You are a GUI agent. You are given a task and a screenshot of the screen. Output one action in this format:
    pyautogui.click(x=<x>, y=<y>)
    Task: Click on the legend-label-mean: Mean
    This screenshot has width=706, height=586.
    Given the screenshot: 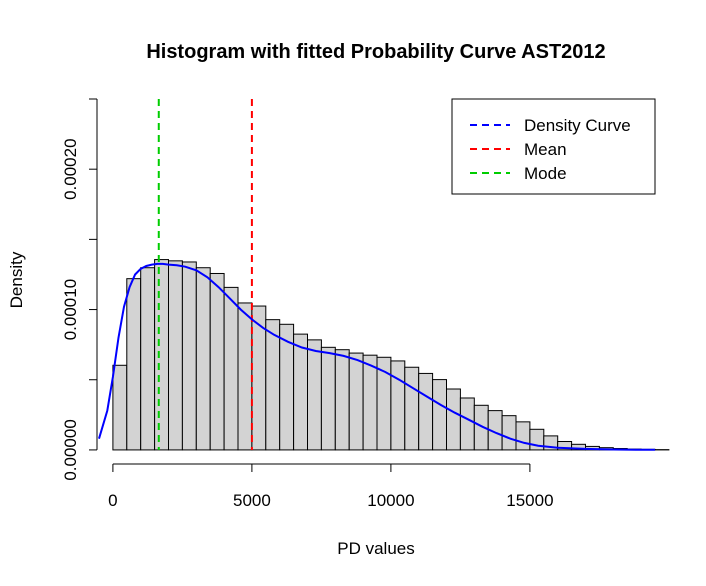 What is the action you would take?
    pyautogui.click(x=545, y=149)
    